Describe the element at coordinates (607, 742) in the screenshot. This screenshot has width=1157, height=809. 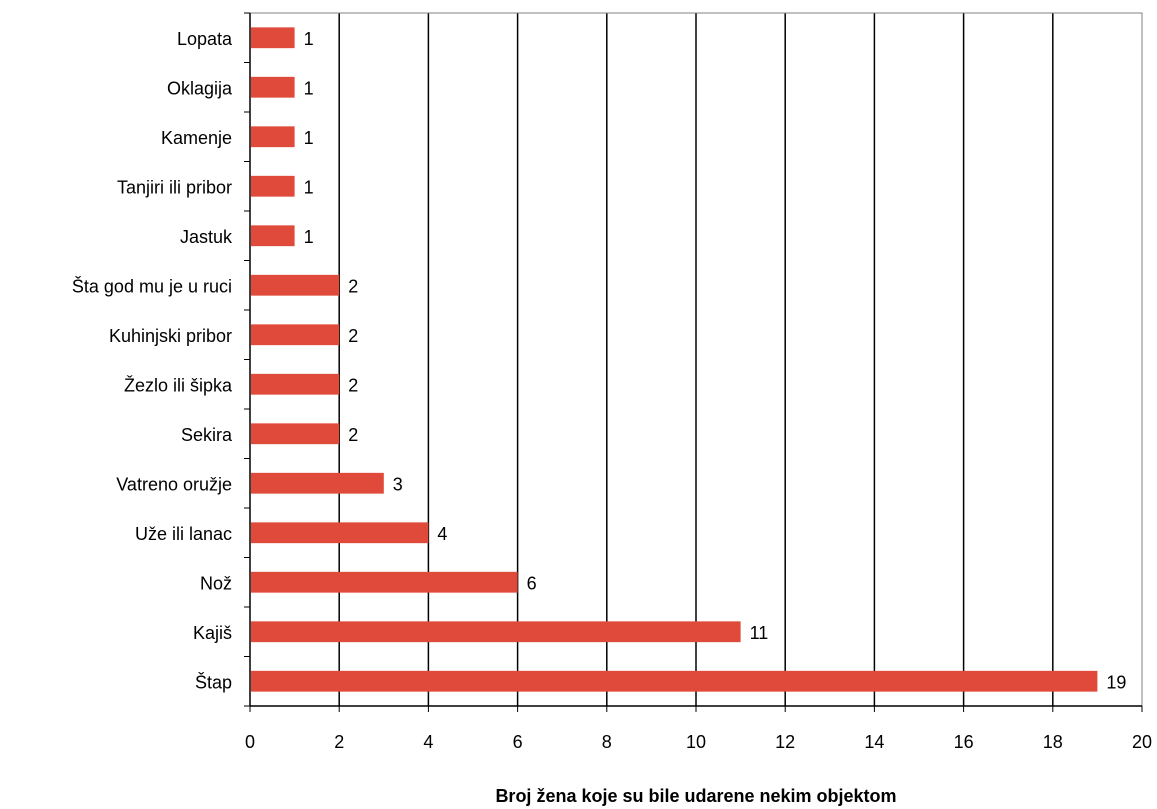
I see `x-tick-label: 8` at that location.